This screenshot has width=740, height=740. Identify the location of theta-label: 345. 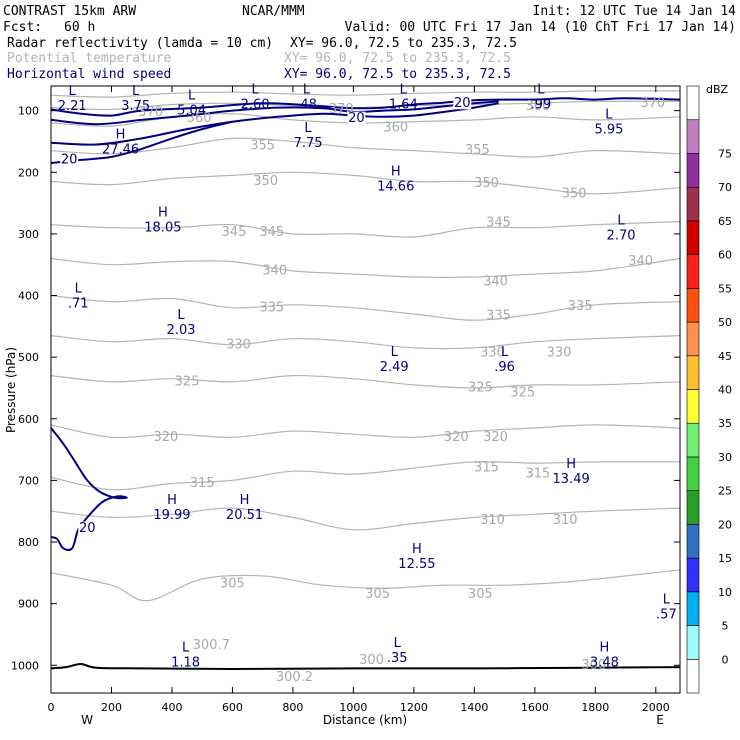
(498, 222).